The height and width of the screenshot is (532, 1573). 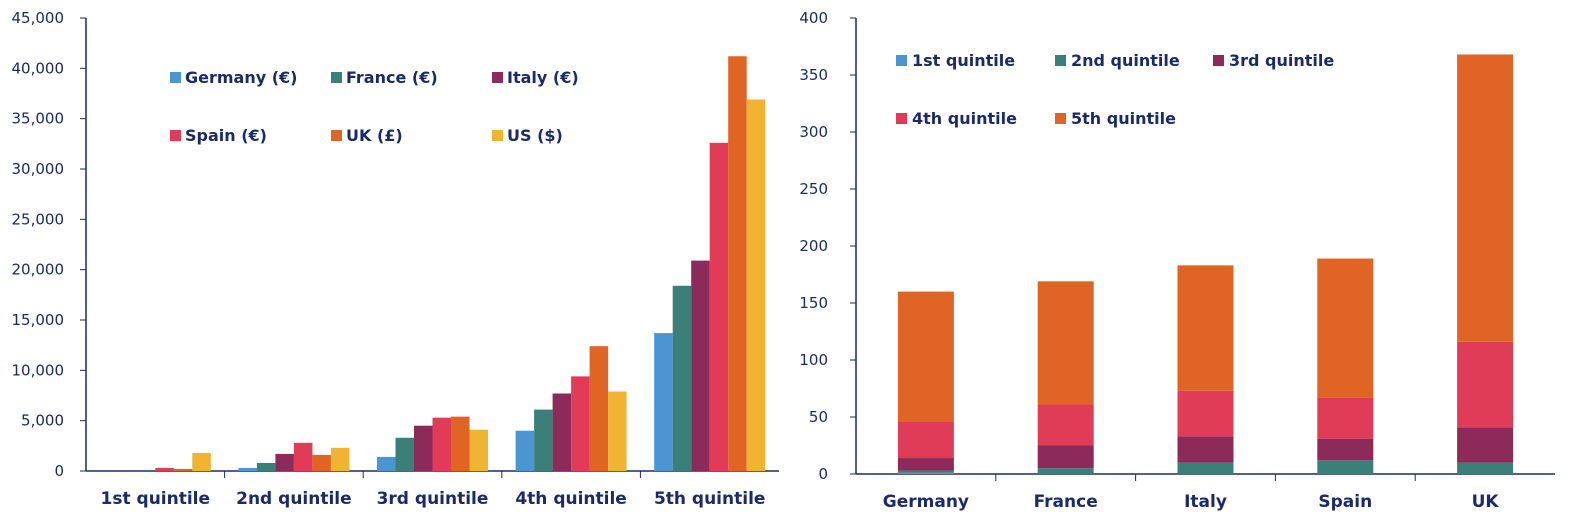 I want to click on right-chart-segment-4th-quintile-uk, so click(x=1485, y=384).